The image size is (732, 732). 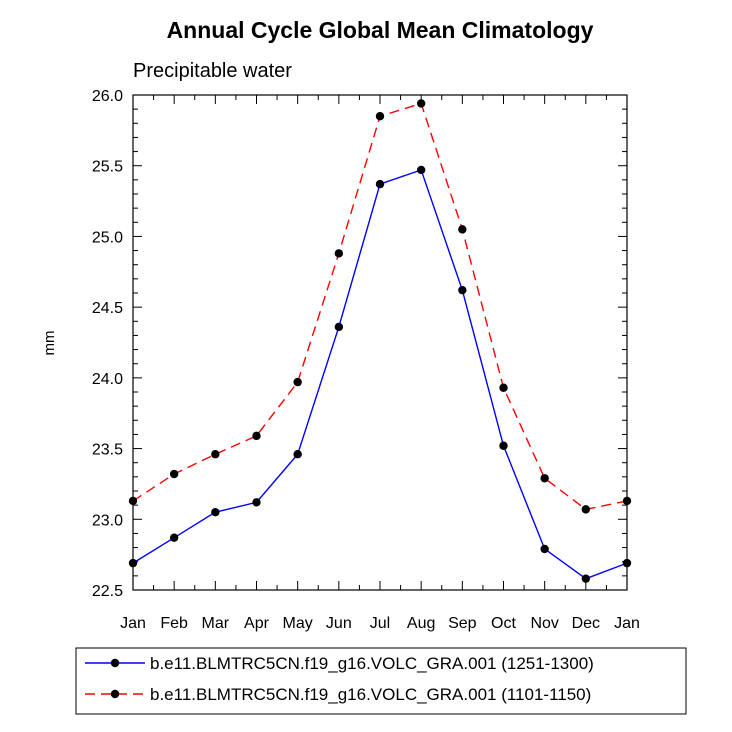 What do you see at coordinates (212, 71) in the screenshot?
I see `chart-subtitle: Precipitable water` at bounding box center [212, 71].